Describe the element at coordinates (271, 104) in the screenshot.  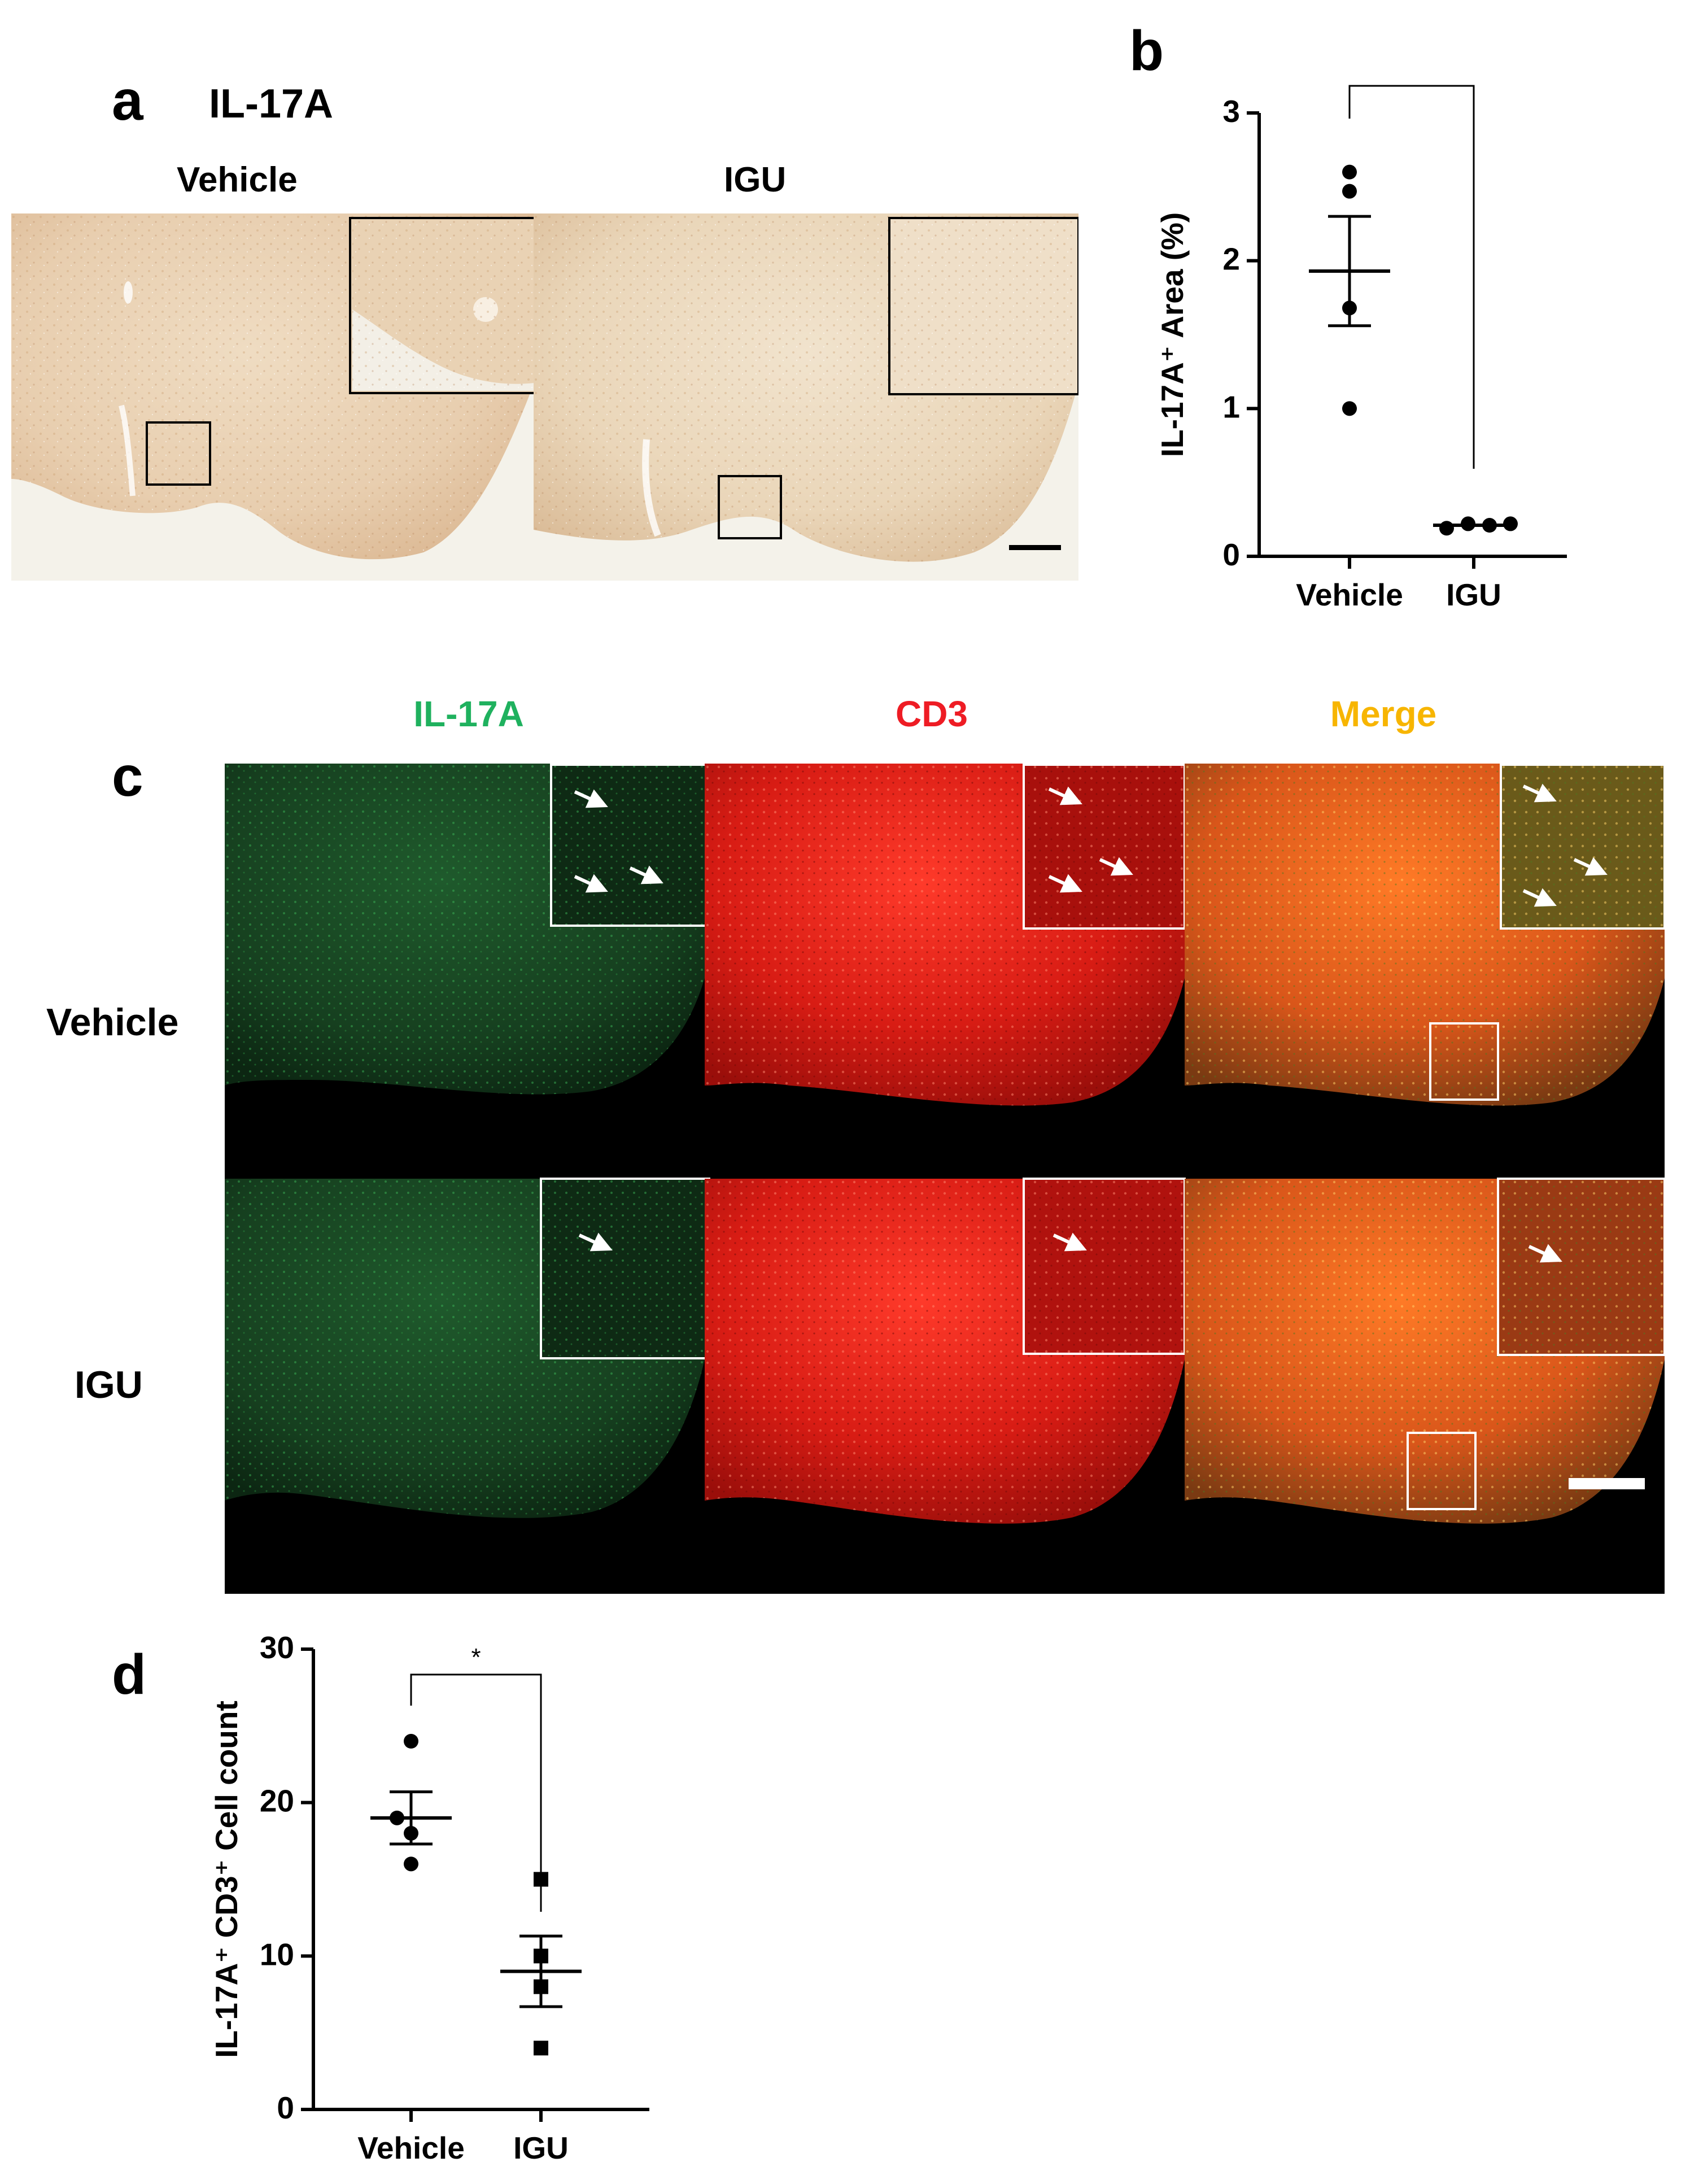
I see `panel-a-stain-title: IL-17A` at that location.